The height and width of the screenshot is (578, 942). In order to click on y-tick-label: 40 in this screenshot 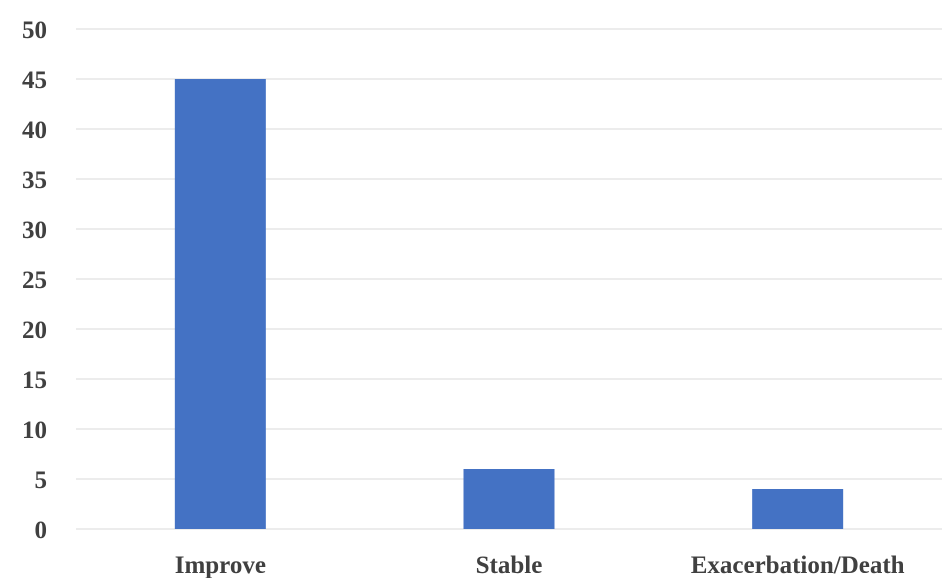, I will do `click(34, 130)`.